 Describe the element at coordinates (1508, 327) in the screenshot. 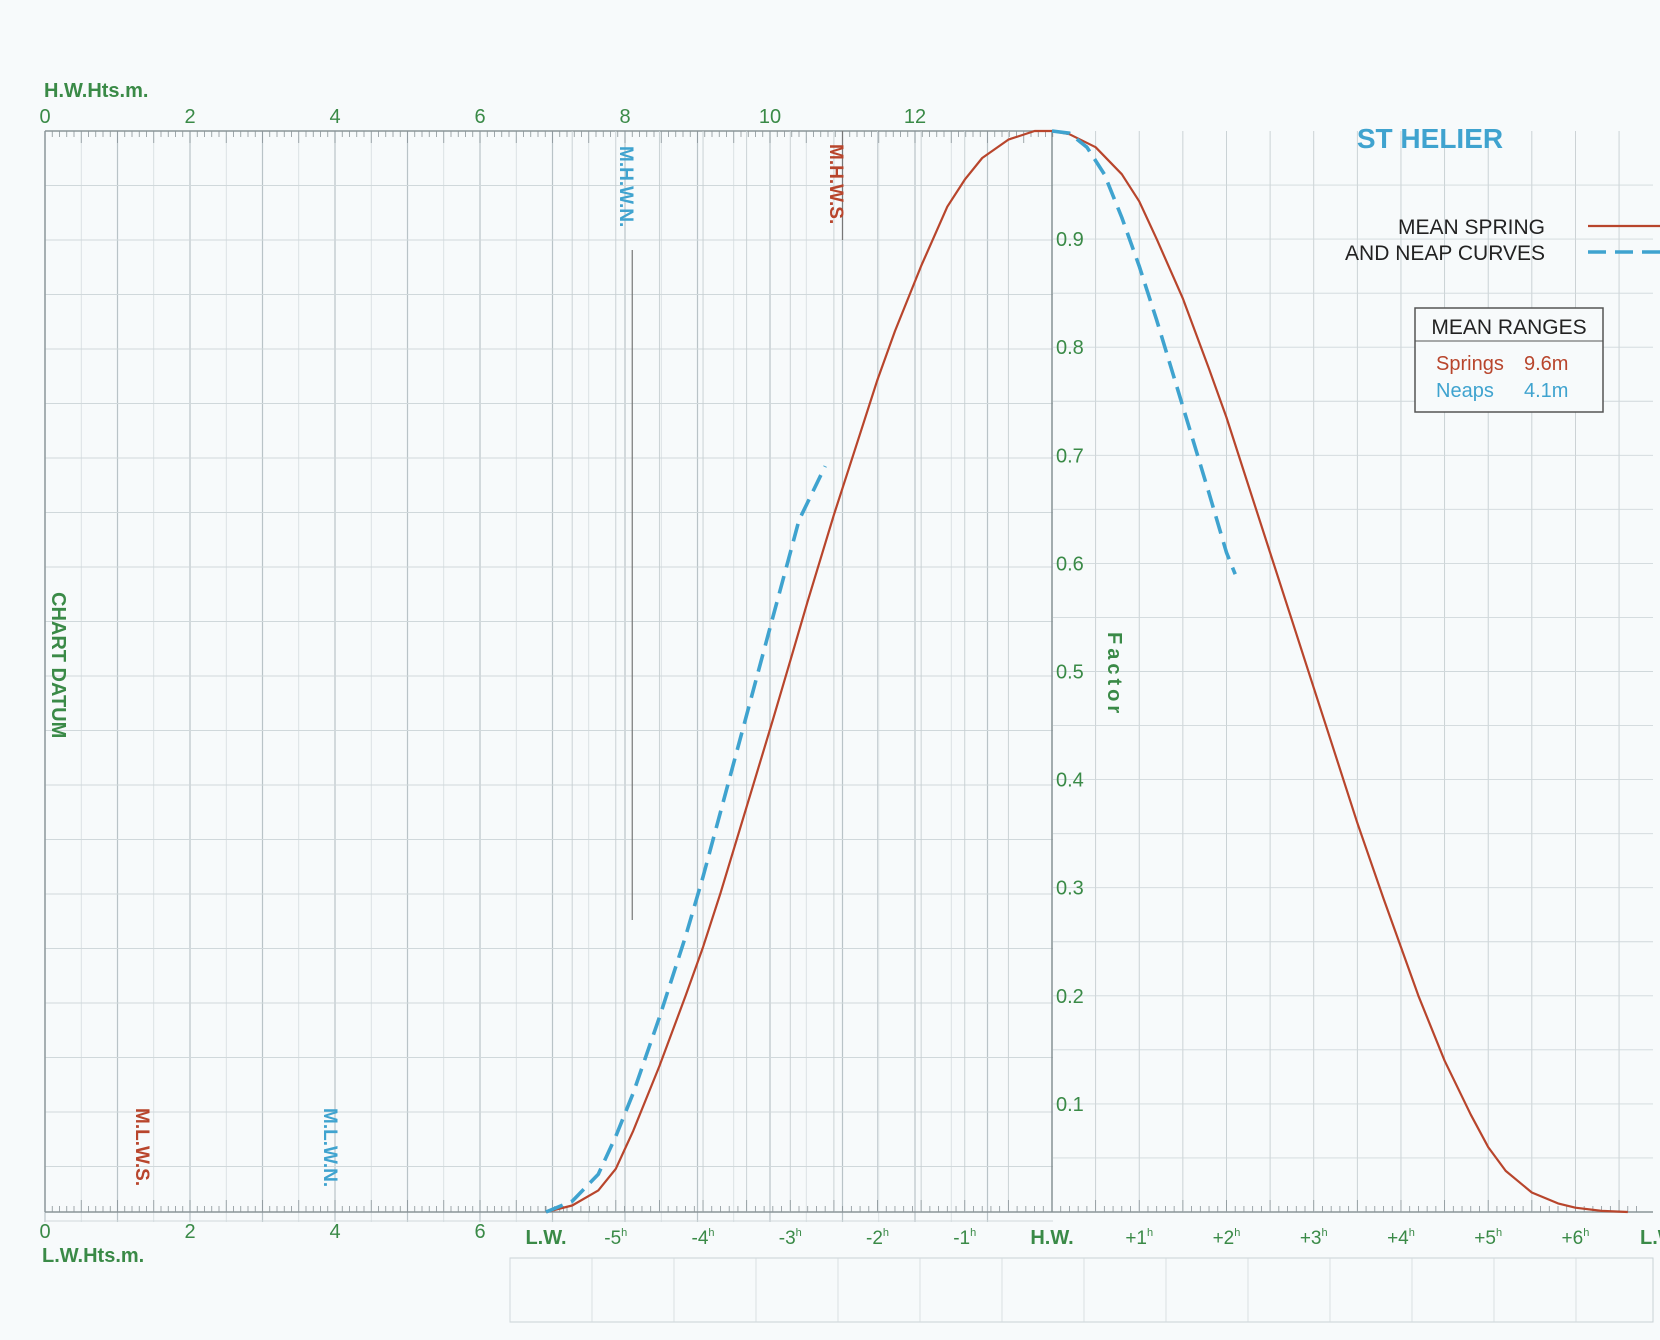

I see `mean-ranges-heading: MEAN RANGES` at that location.